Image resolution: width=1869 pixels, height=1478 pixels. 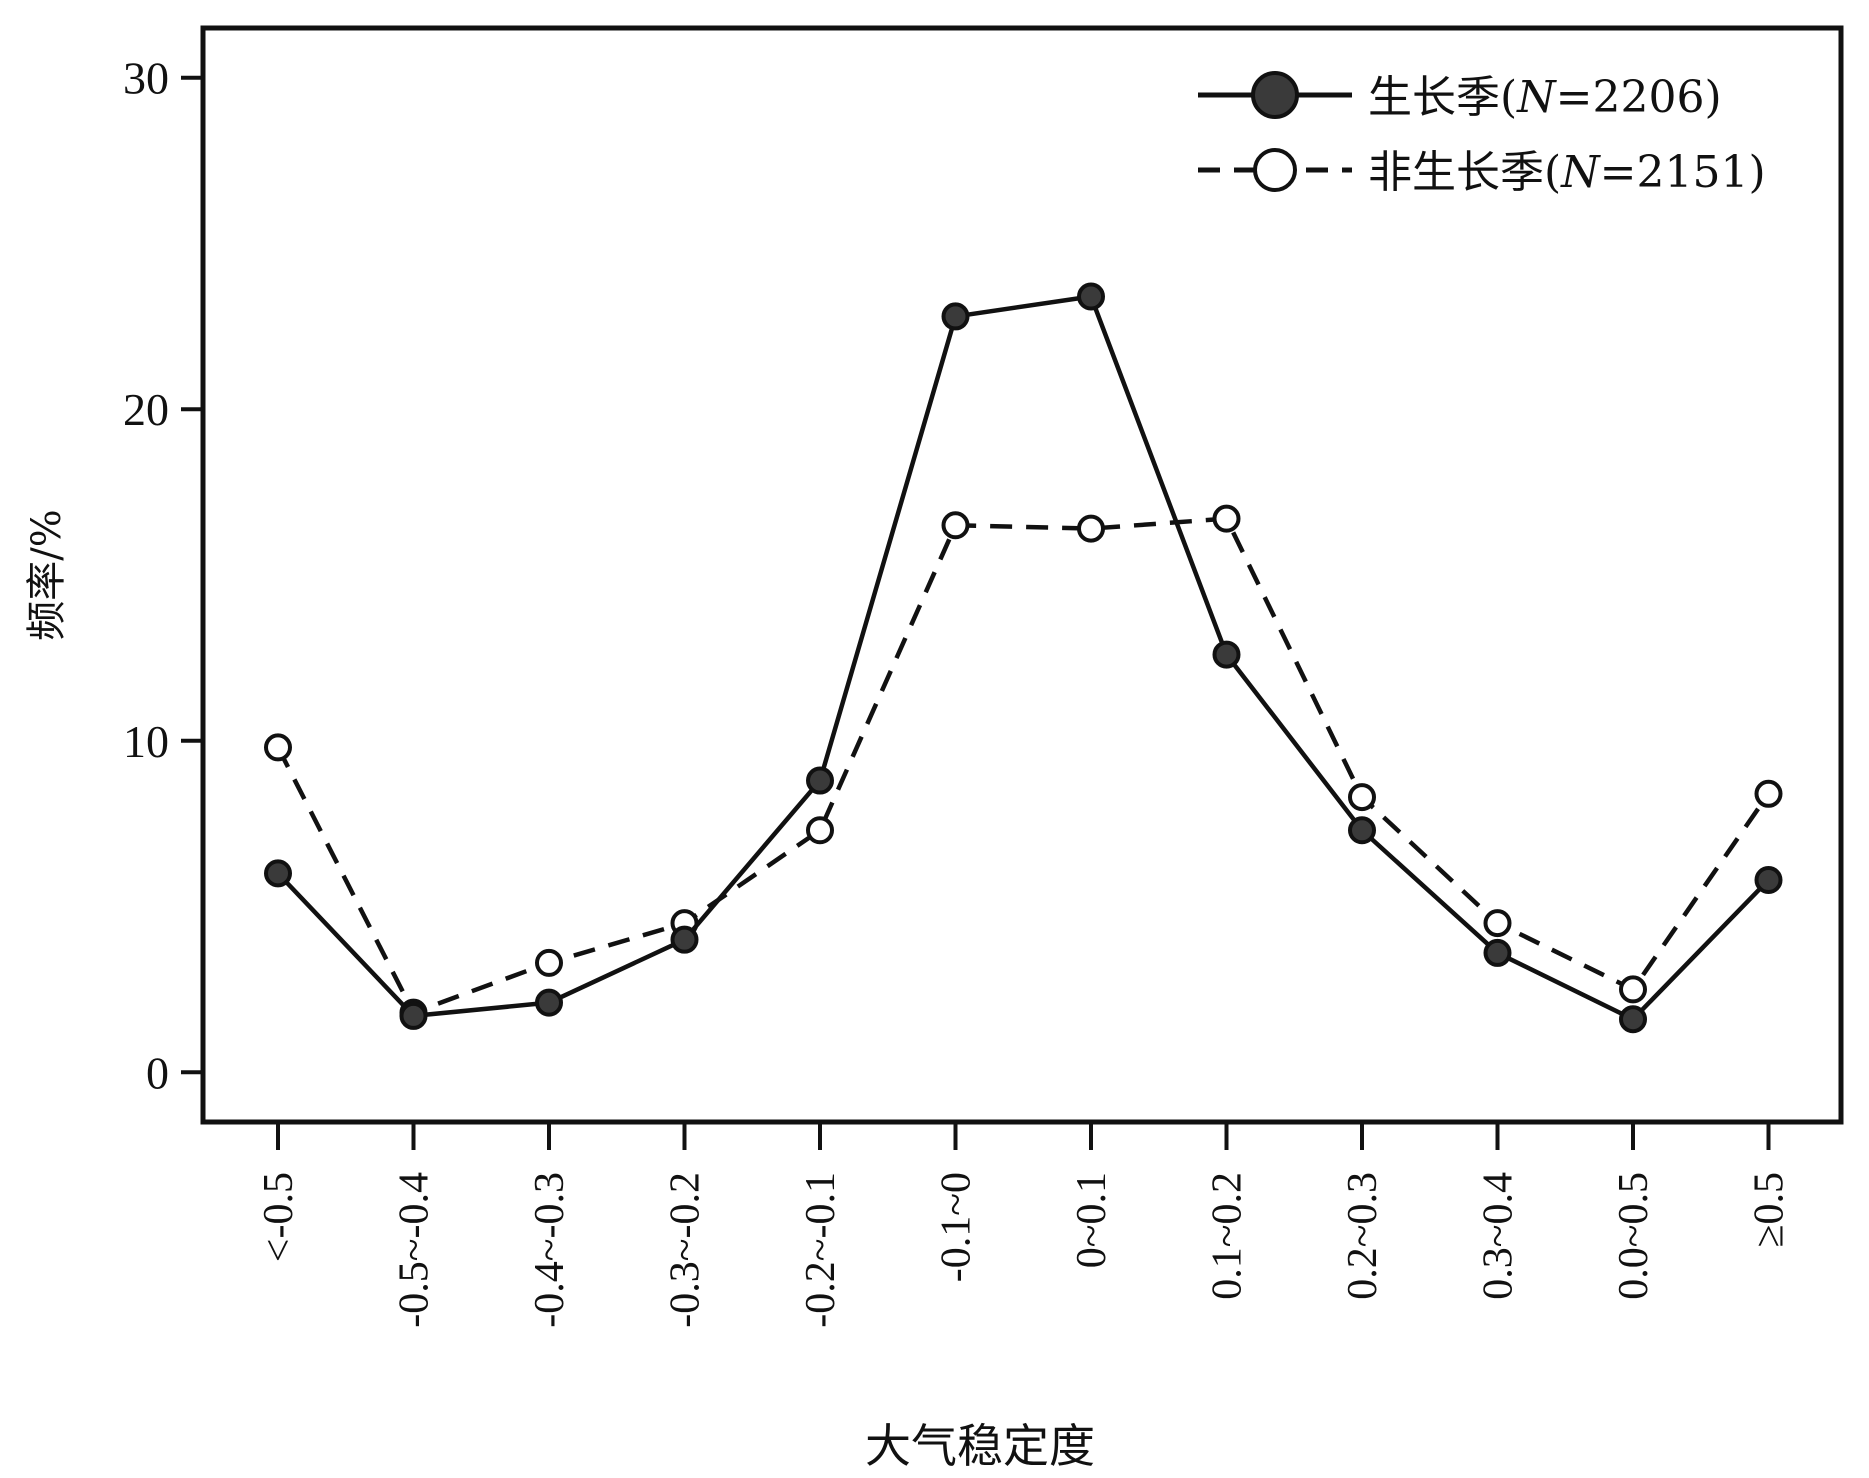 What do you see at coordinates (1580, 172) in the screenshot?
I see `legend-label-non-growing-n: N` at bounding box center [1580, 172].